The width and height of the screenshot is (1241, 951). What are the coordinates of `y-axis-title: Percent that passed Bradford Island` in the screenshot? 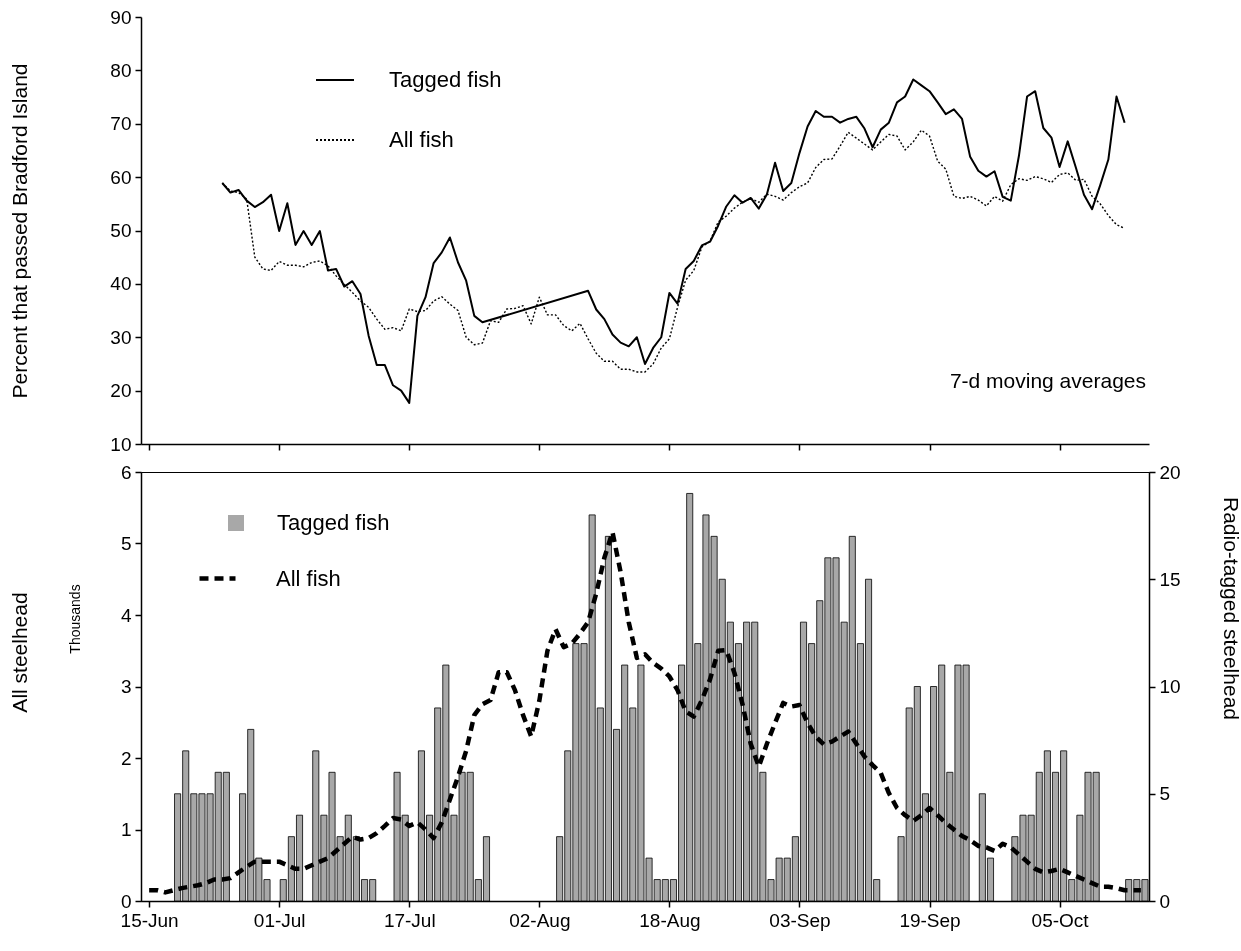 It's located at (19, 231).